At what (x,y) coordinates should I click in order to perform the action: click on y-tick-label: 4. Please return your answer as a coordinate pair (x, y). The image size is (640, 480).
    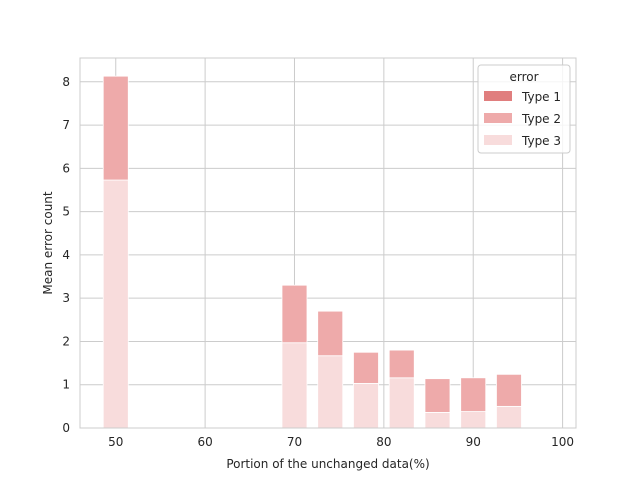
    Looking at the image, I should click on (66, 255).